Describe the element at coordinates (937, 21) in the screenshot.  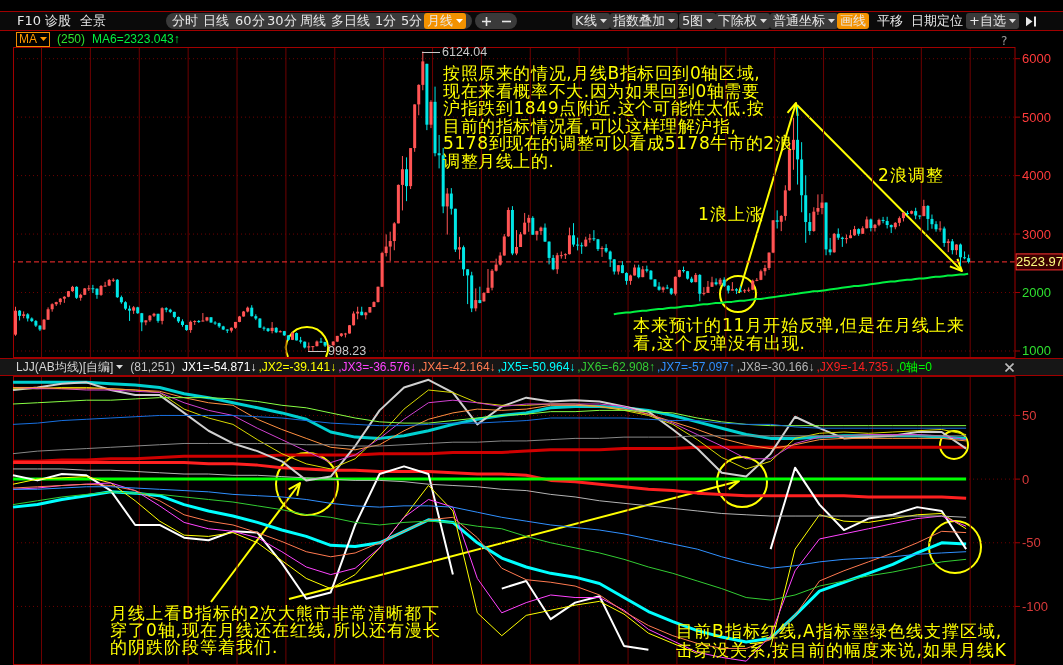
I see `text: 日期定位` at that location.